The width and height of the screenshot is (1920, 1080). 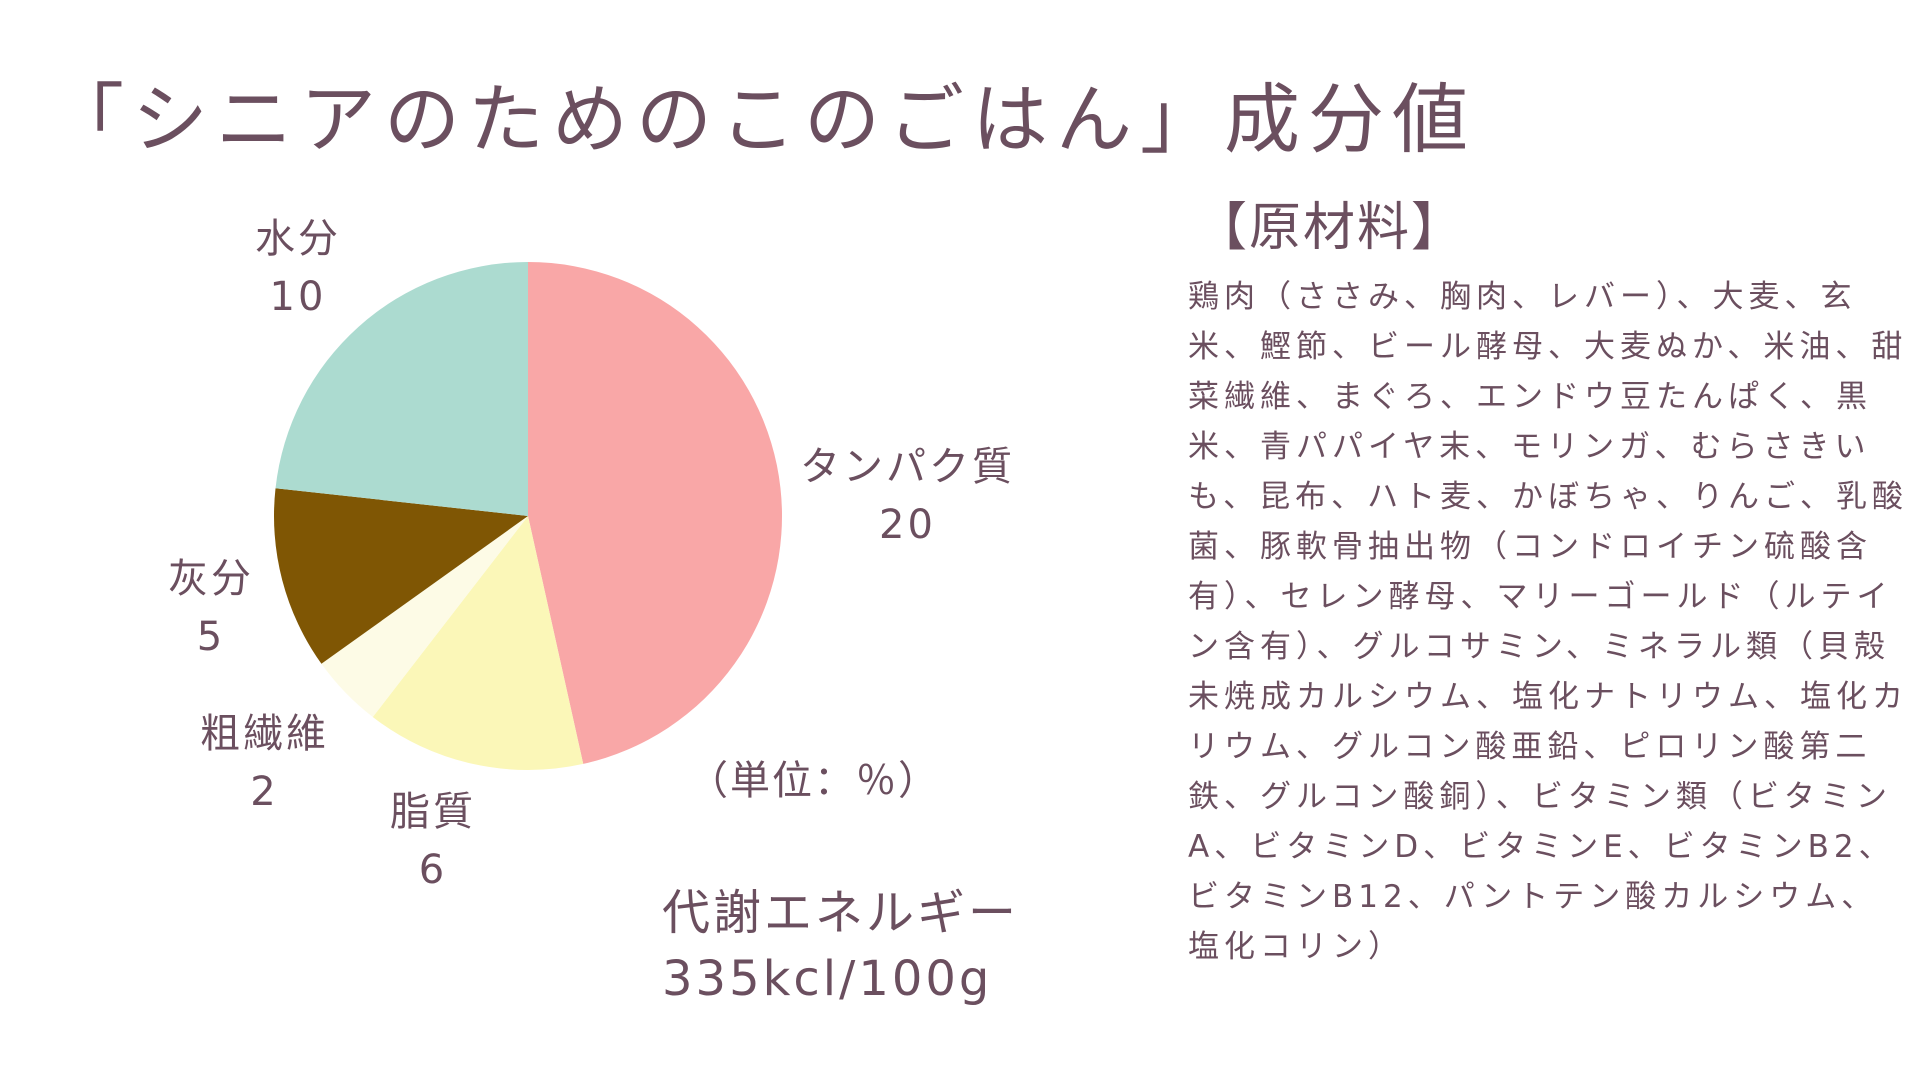 What do you see at coordinates (264, 734) in the screenshot?
I see `slice-label-fiber-name: 粗繊維` at bounding box center [264, 734].